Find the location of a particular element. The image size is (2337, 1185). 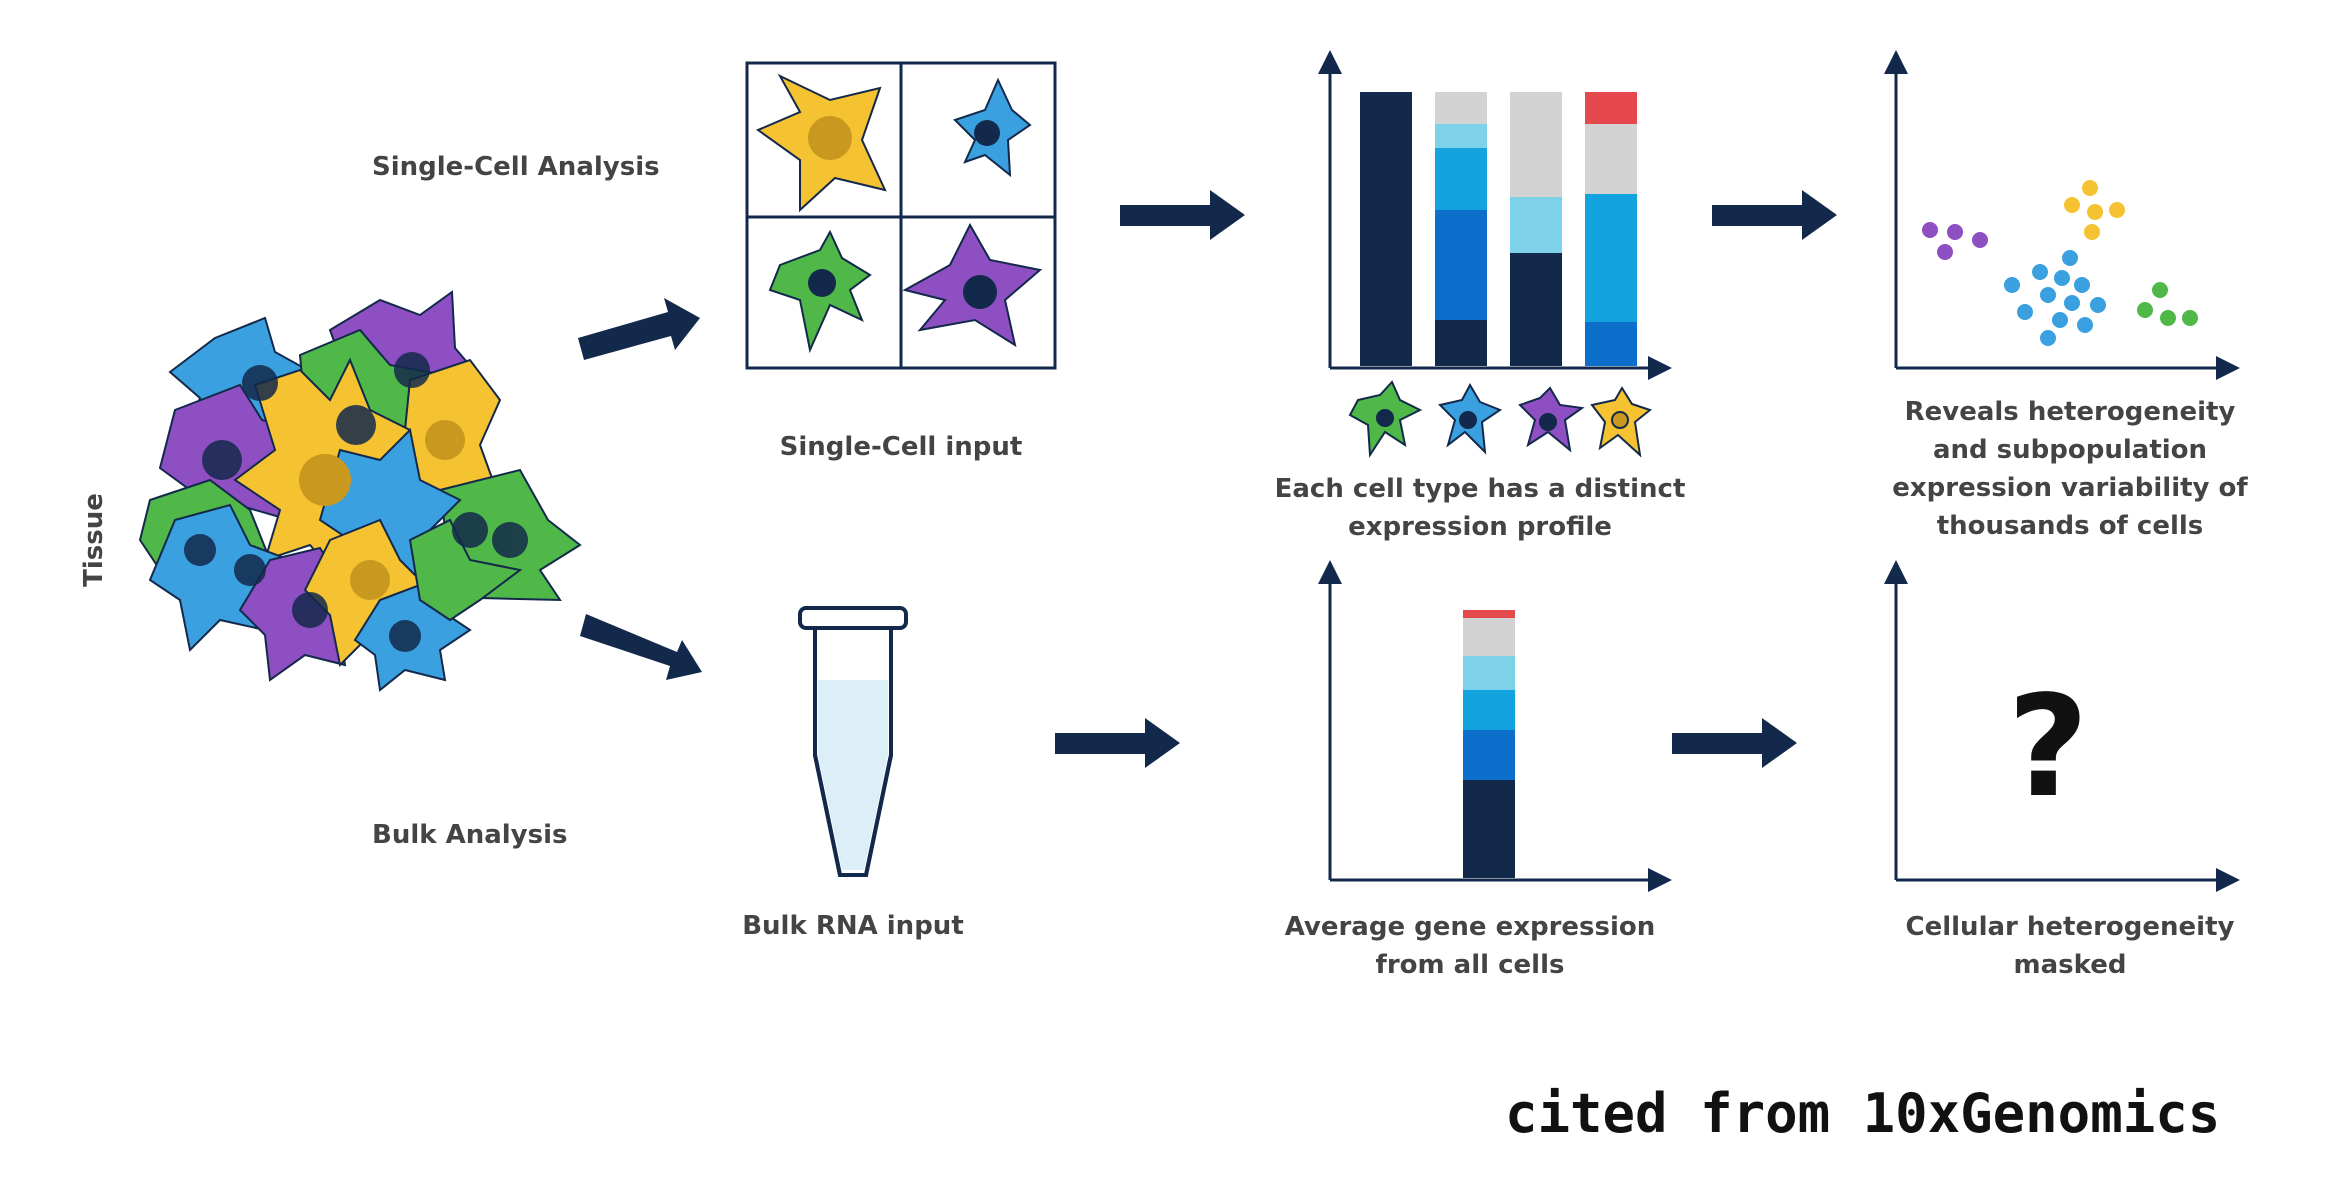

scatter-blue-cluster is located at coordinates (2055, 298).